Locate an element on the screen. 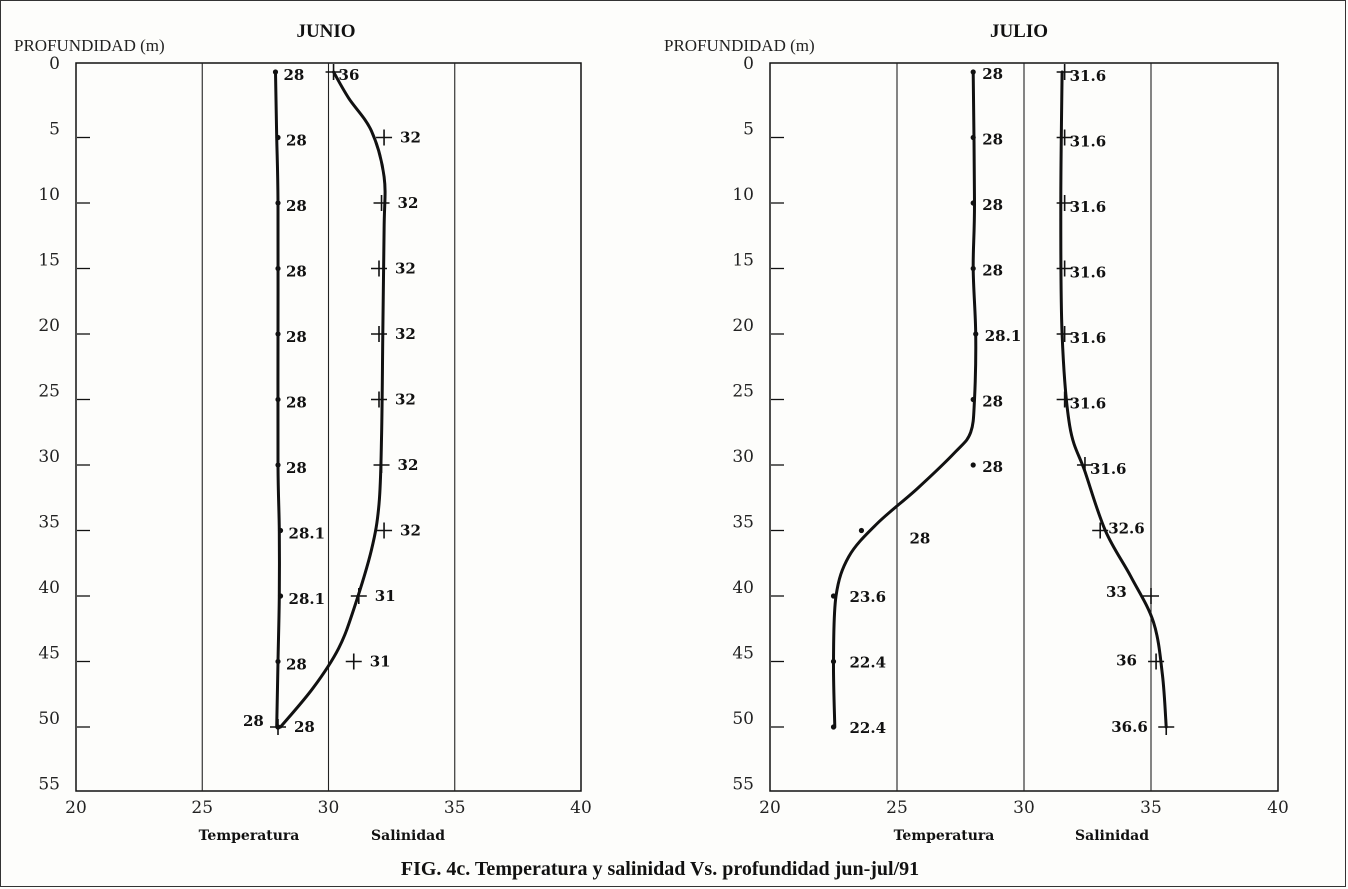  junio-temperatura-line is located at coordinates (277, 399).